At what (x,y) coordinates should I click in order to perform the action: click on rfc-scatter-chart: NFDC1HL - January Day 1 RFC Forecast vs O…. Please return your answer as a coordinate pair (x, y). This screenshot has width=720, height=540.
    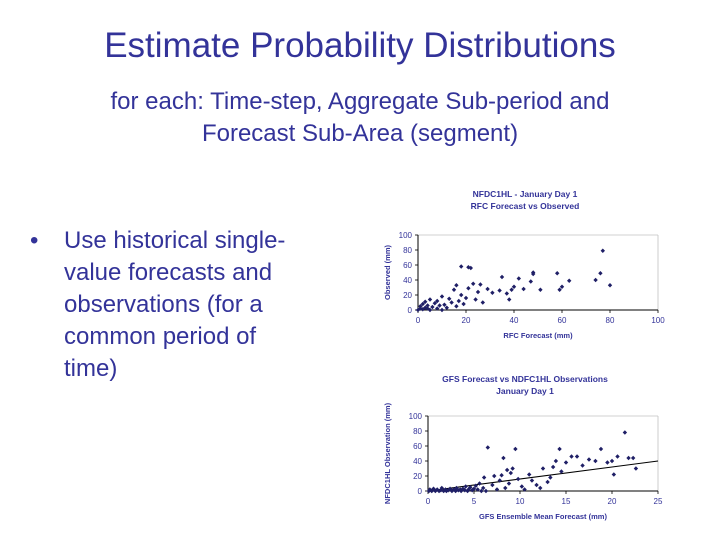
    Looking at the image, I should click on (524, 264).